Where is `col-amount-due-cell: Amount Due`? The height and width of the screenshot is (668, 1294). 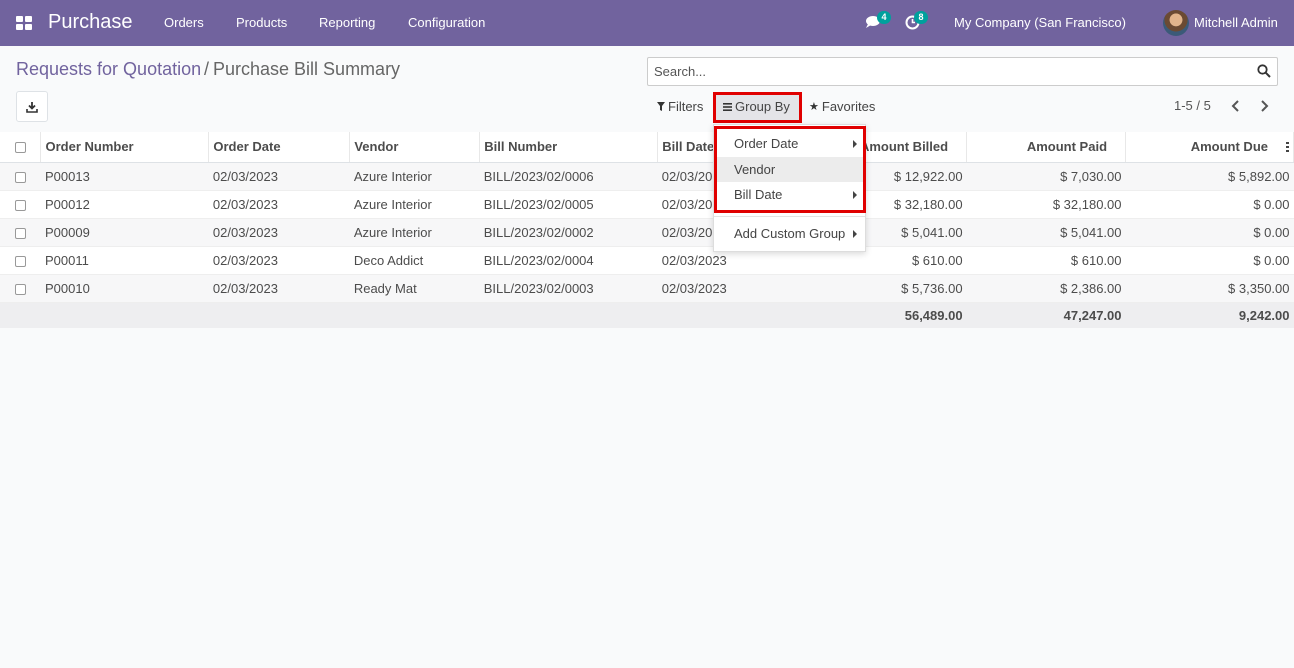 col-amount-due-cell: Amount Due is located at coordinates (1209, 147).